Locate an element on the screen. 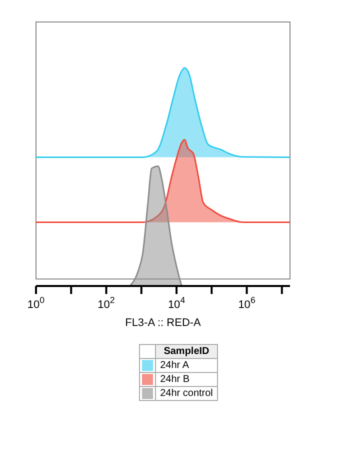 This screenshot has width=341, height=456. legend-title: SampleID is located at coordinates (187, 351).